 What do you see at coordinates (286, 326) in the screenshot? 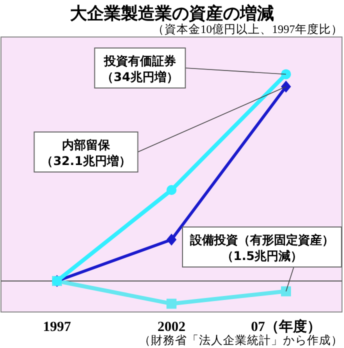
I see `x-tick-label: 07（年度）` at bounding box center [286, 326].